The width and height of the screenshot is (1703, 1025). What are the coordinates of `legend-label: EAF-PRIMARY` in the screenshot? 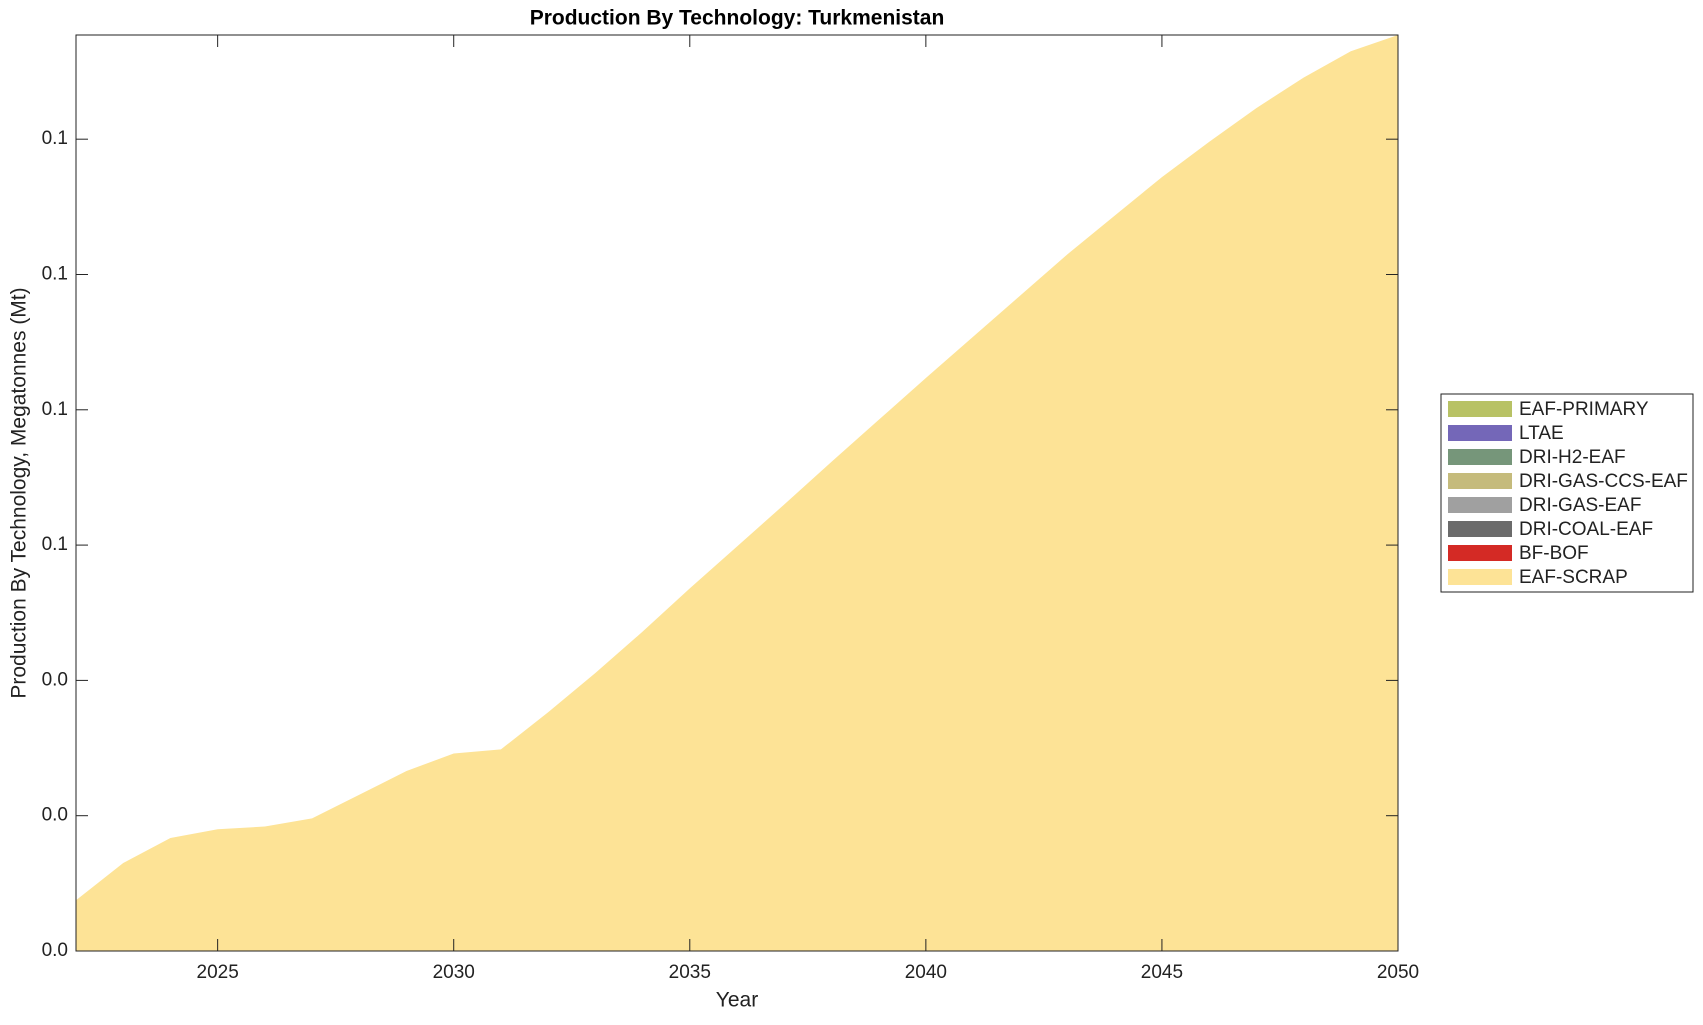 It's located at (1584, 409).